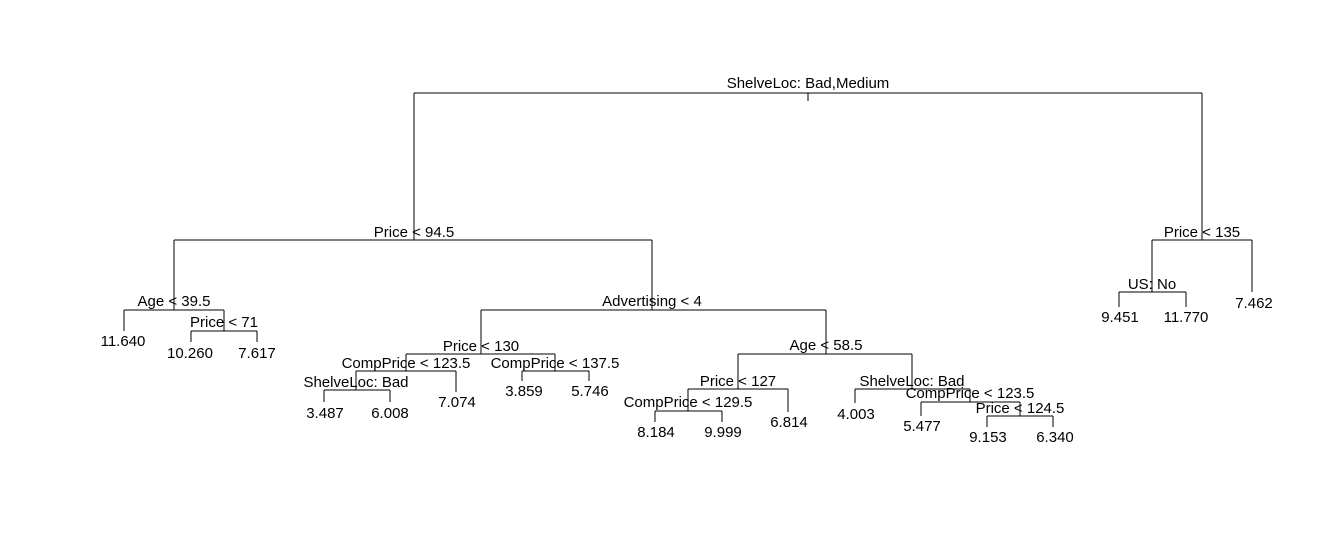  Describe the element at coordinates (911, 381) in the screenshot. I see `split-label-shelveloc-bad-right: ShelveLoc: Bad` at that location.